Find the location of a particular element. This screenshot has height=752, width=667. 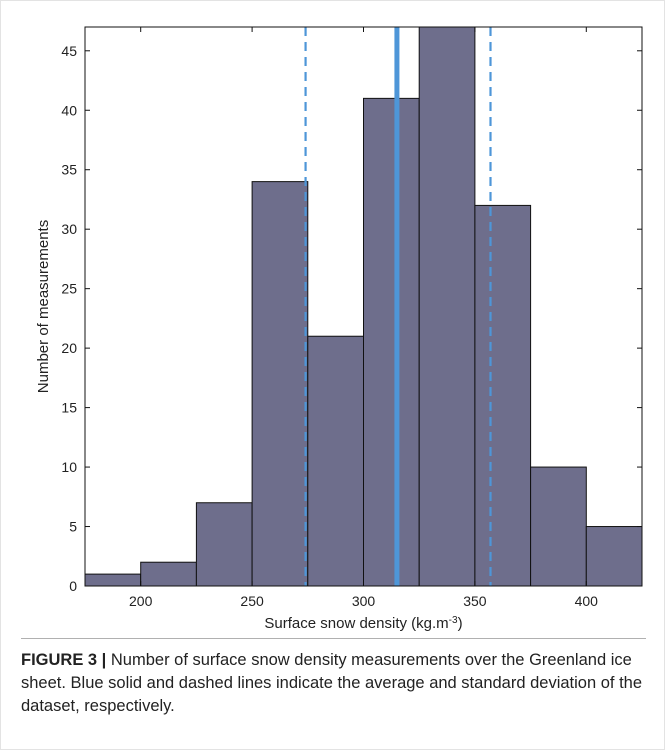

x-tick-label: 250 is located at coordinates (252, 601).